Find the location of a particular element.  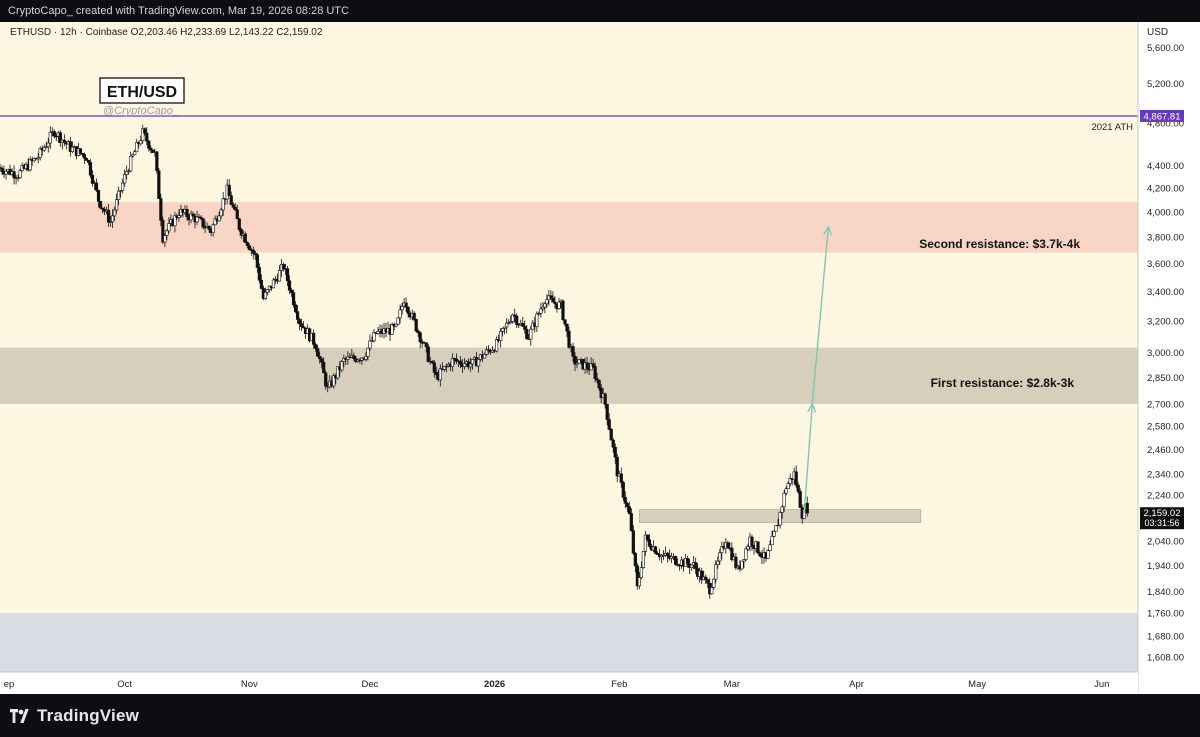

price-tick-3: 4,400.00 is located at coordinates (1165, 166).